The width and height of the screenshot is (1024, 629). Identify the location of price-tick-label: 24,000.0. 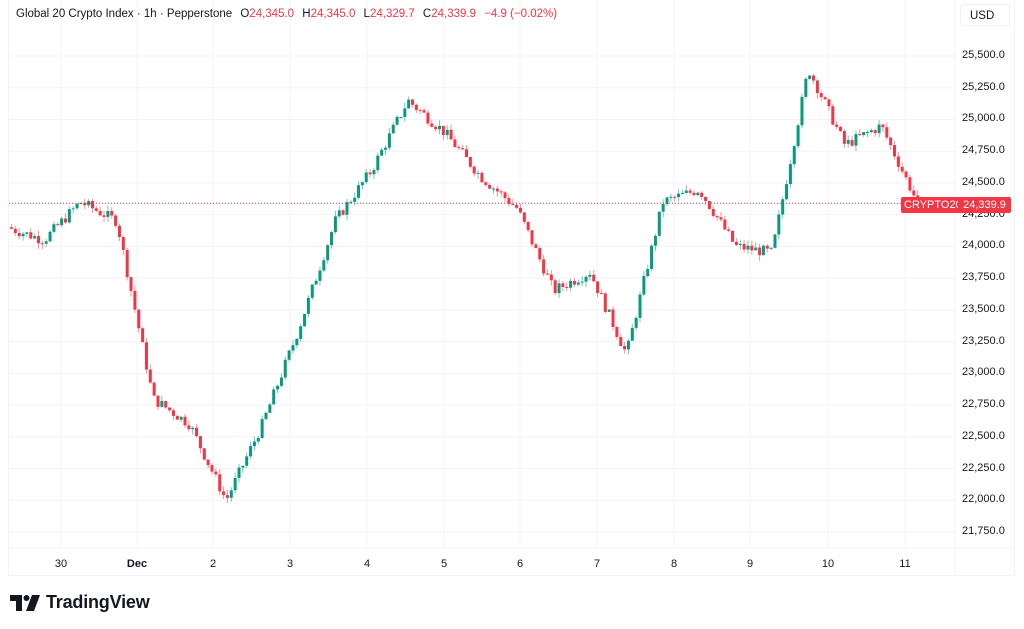
(983, 245).